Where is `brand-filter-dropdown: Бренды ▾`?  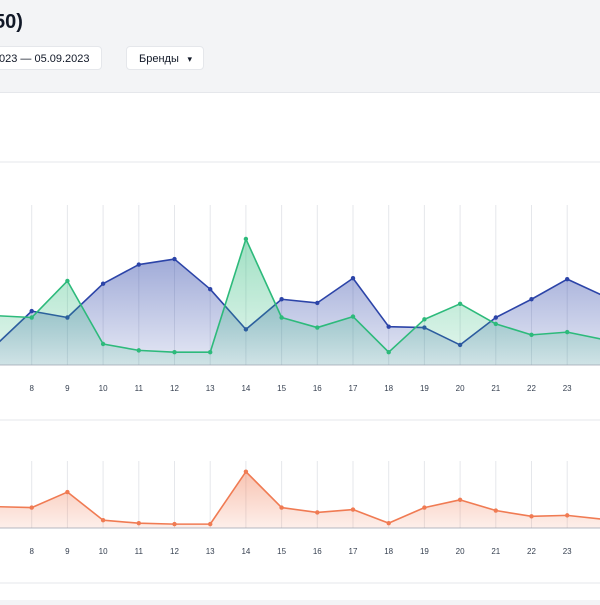
brand-filter-dropdown: Бренды ▾ is located at coordinates (165, 58).